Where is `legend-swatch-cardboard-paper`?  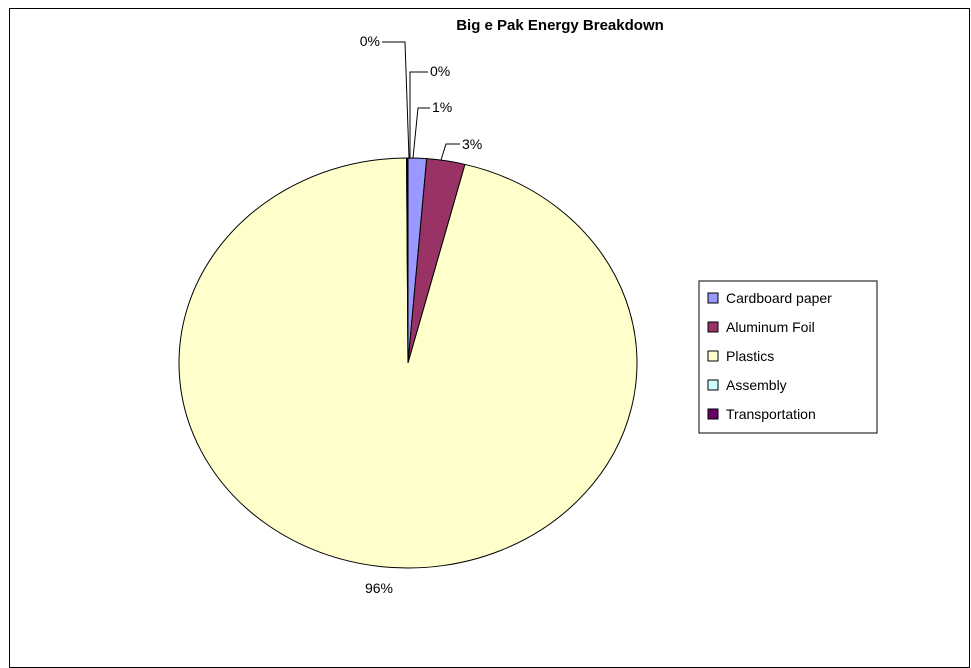
legend-swatch-cardboard-paper is located at coordinates (713, 298).